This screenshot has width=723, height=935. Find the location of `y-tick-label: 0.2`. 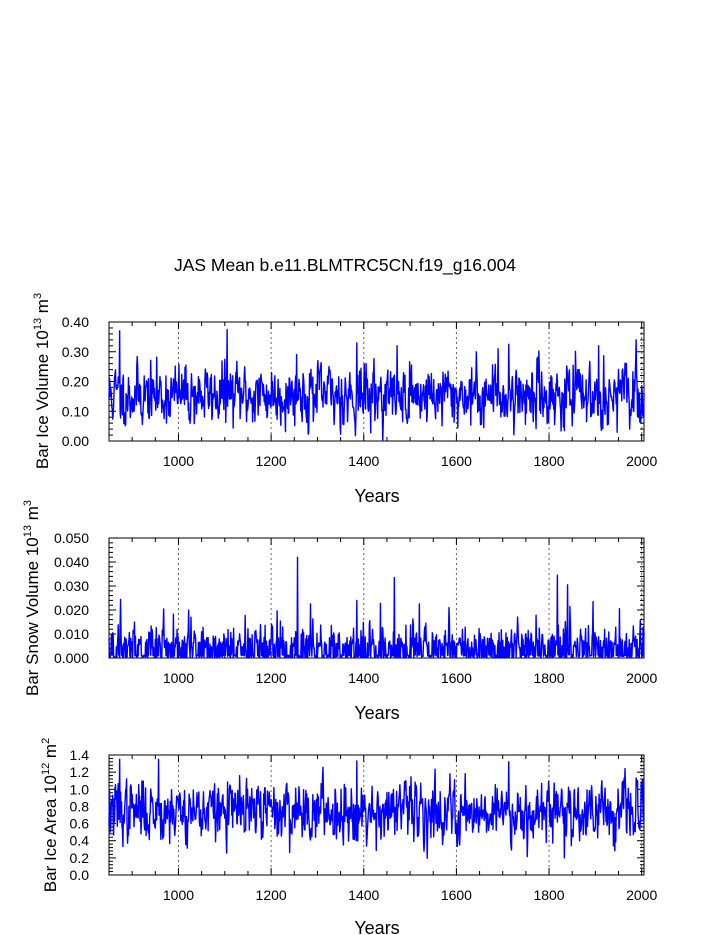

y-tick-label: 0.2 is located at coordinates (80, 858).